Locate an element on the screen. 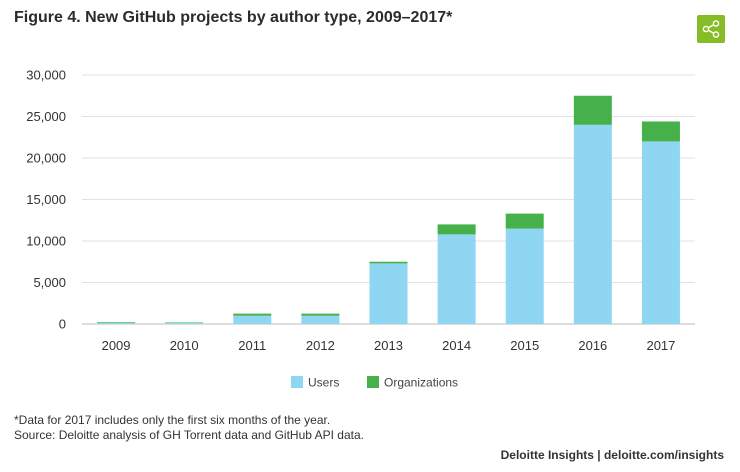 The width and height of the screenshot is (740, 472). bar-users-2014 is located at coordinates (456, 279).